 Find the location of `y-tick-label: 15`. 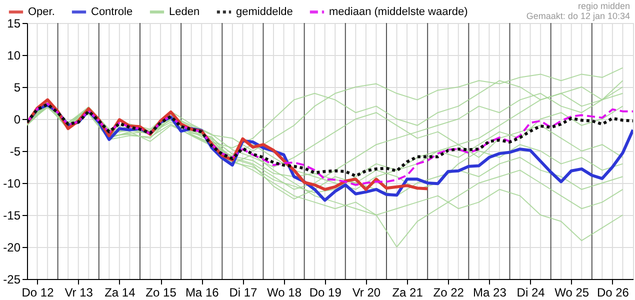

y-tick-label: 15 is located at coordinates (14, 23).